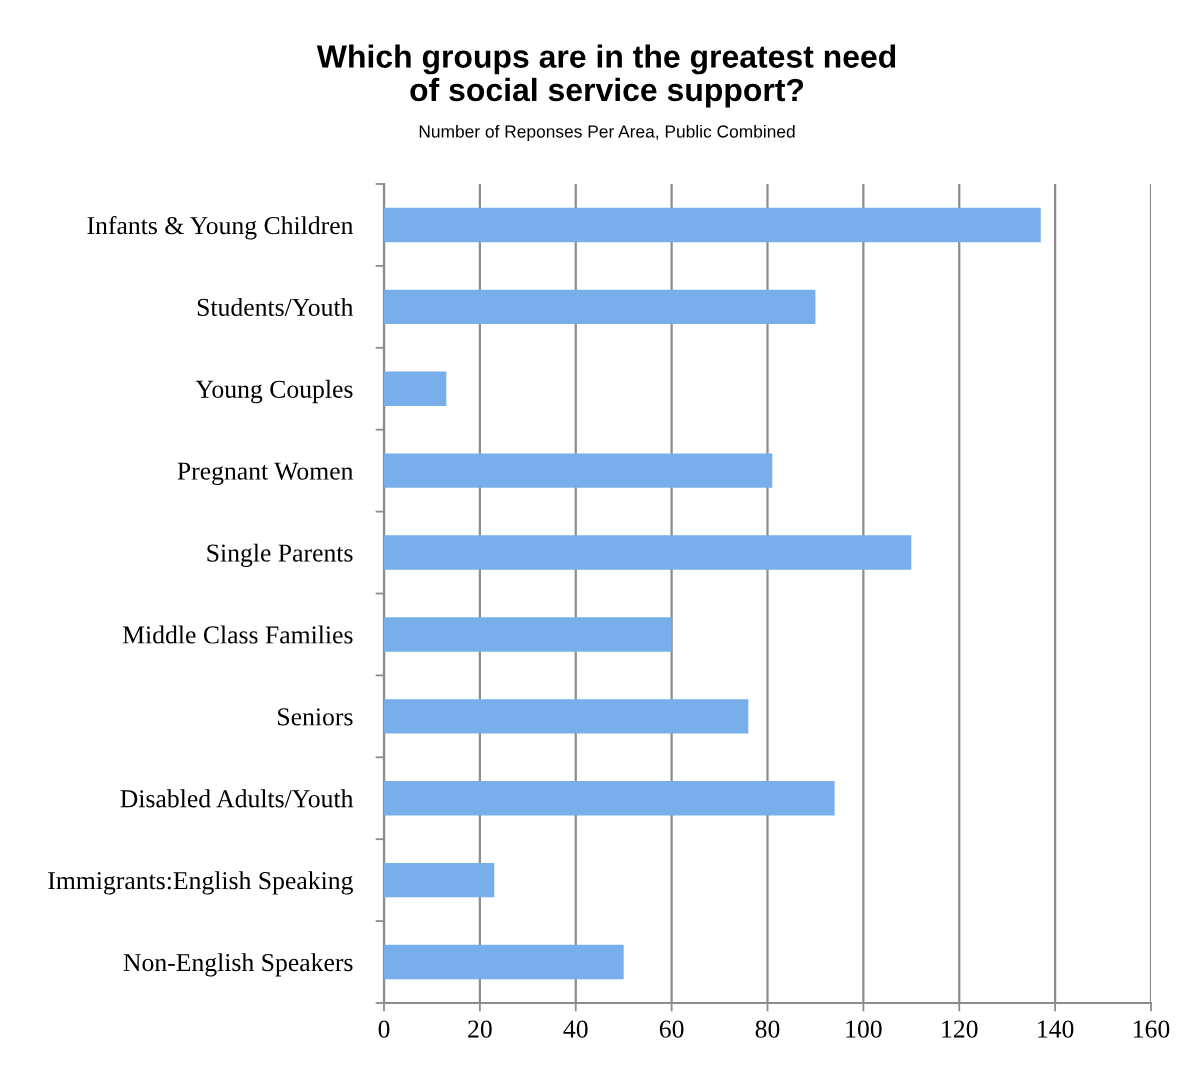 Image resolution: width=1204 pixels, height=1068 pixels. What do you see at coordinates (767, 1029) in the screenshot?
I see `x-tick-label: 80` at bounding box center [767, 1029].